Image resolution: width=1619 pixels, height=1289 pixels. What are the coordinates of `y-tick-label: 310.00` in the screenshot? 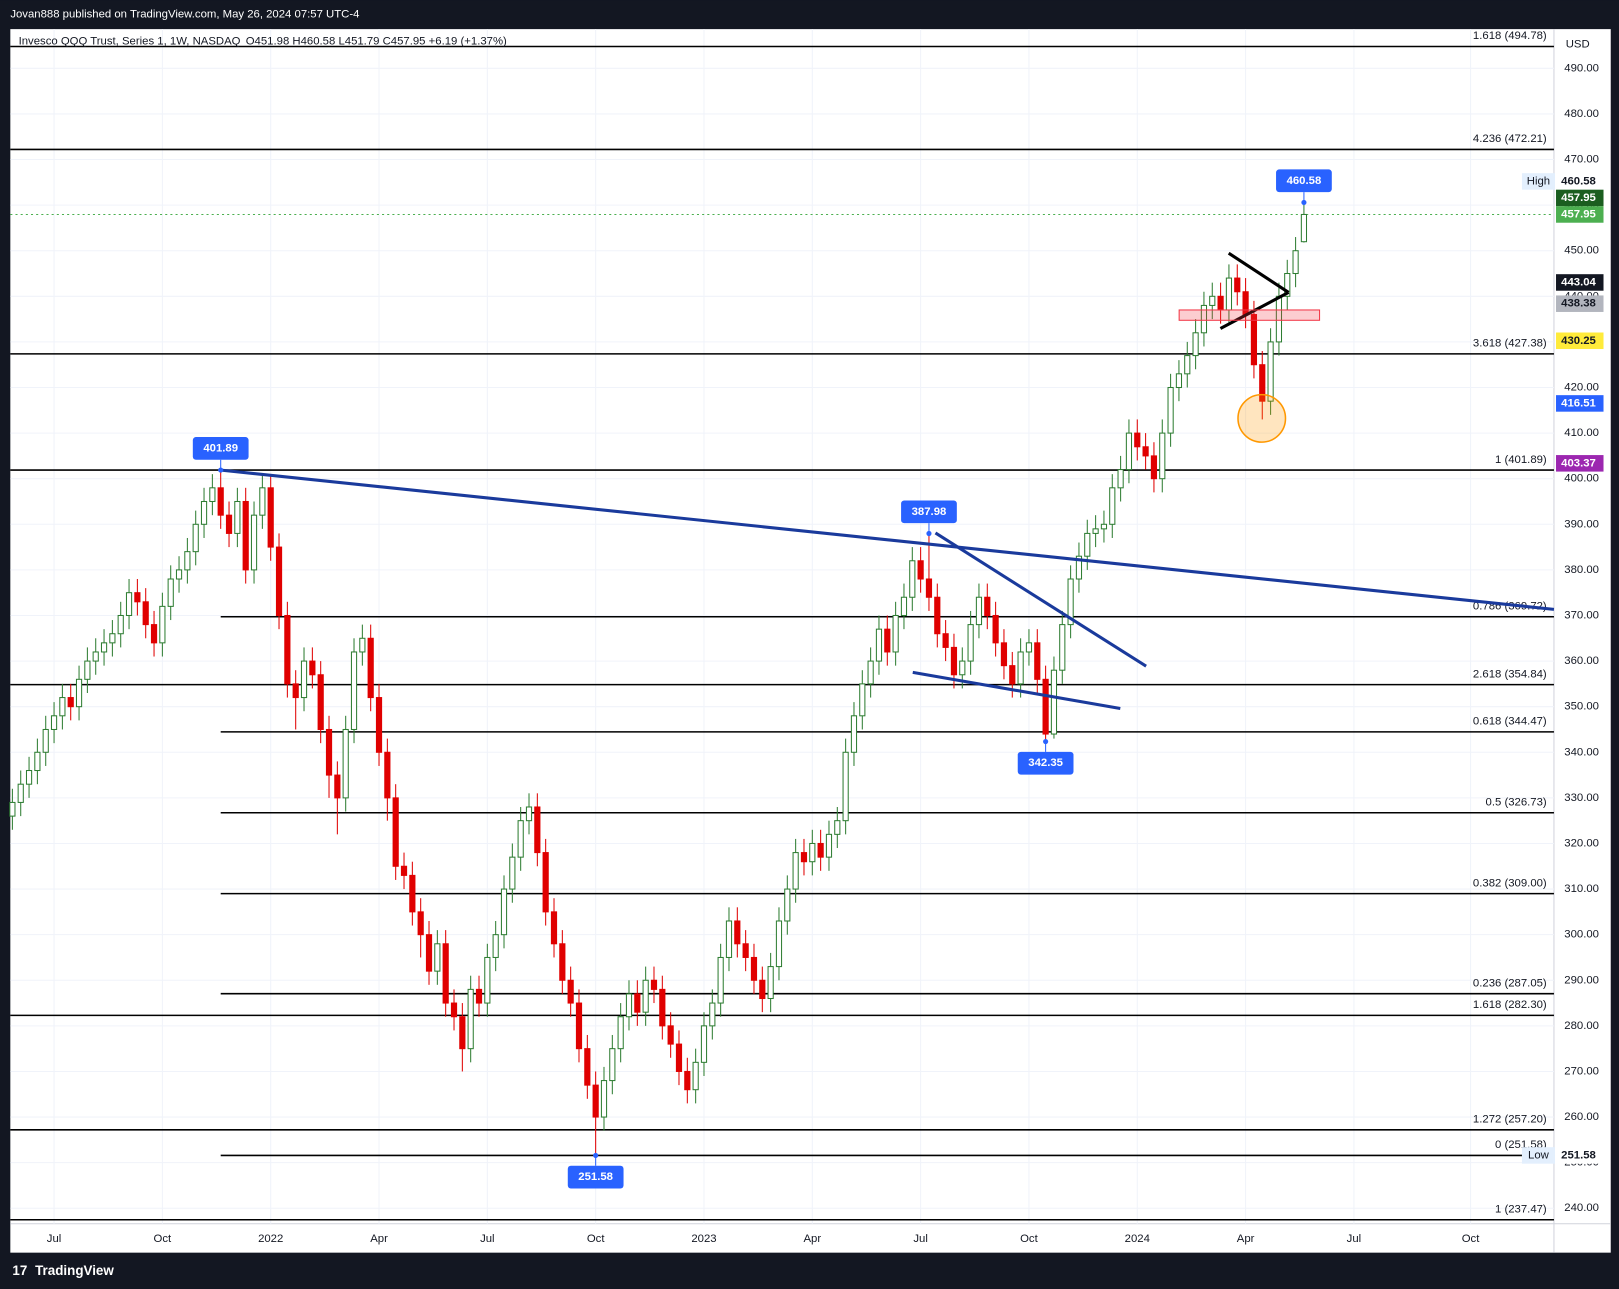 It's located at (1581, 889).